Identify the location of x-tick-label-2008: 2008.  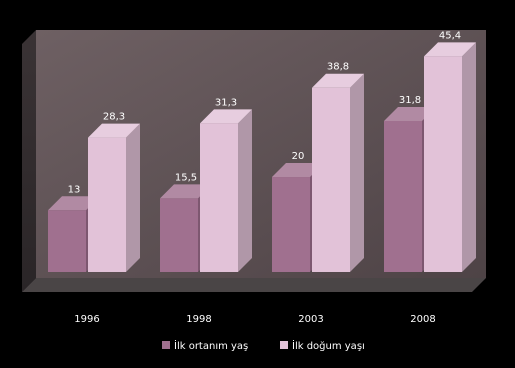
(422, 319).